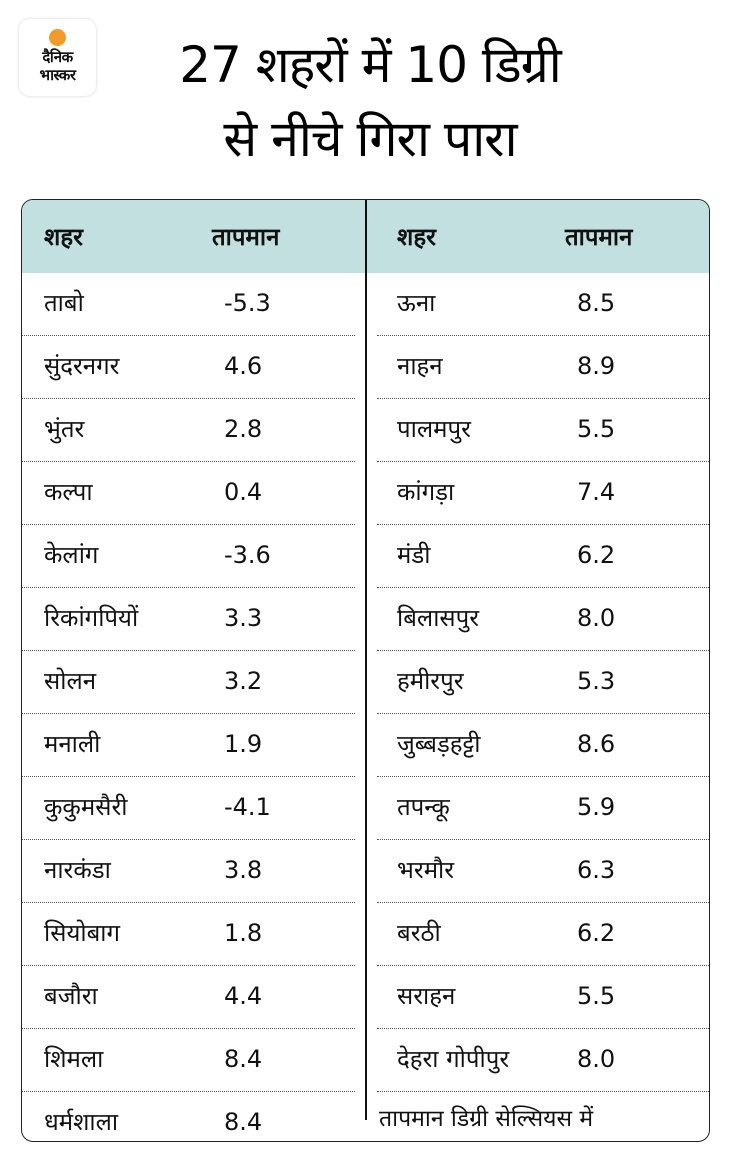  What do you see at coordinates (243, 429) in the screenshot?
I see `temperature-value: 2.8` at bounding box center [243, 429].